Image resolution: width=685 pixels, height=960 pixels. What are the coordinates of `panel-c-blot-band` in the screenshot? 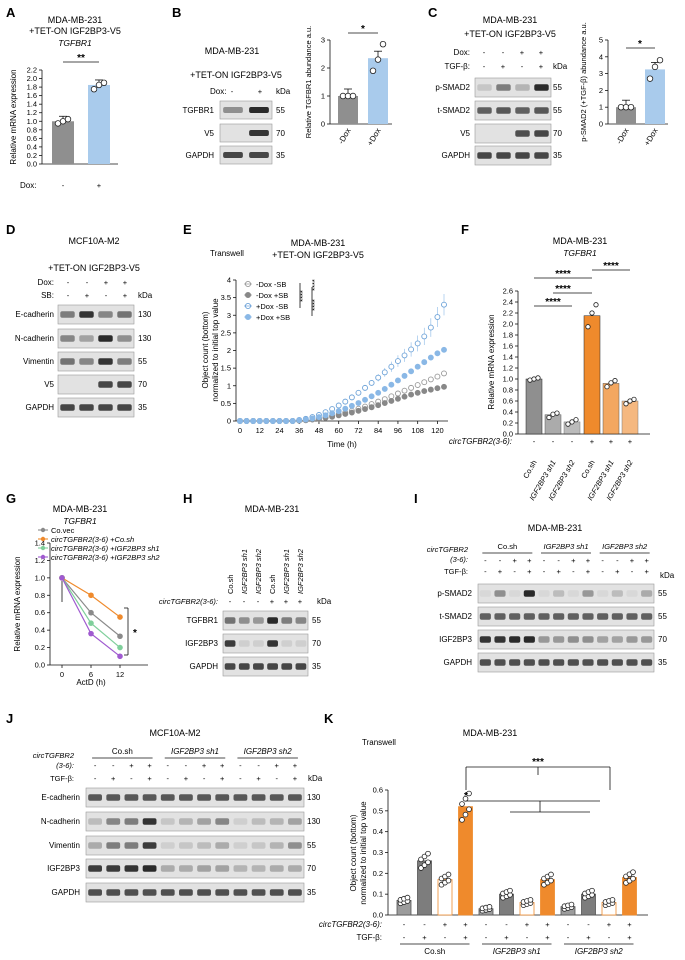 It's located at (484, 87).